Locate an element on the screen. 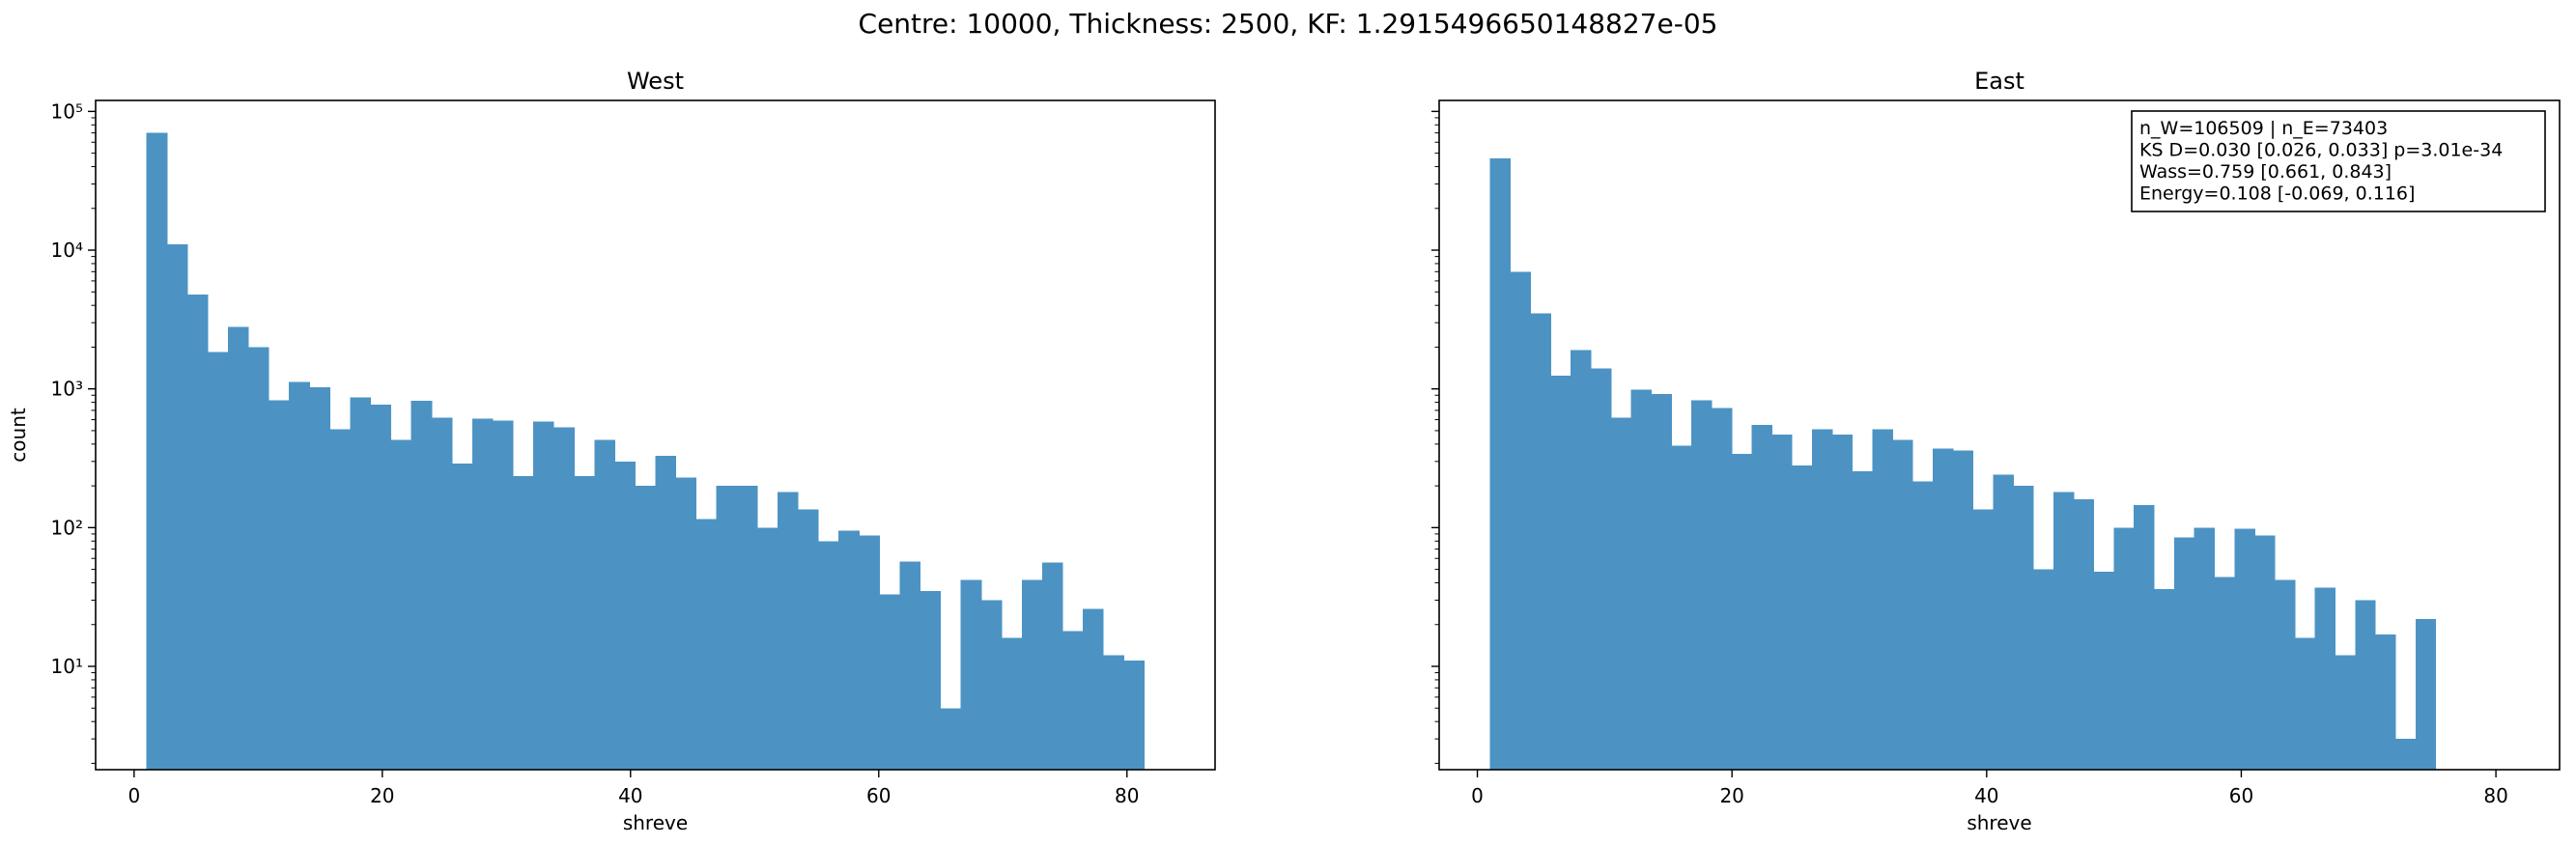  panel-title: East is located at coordinates (1999, 81).